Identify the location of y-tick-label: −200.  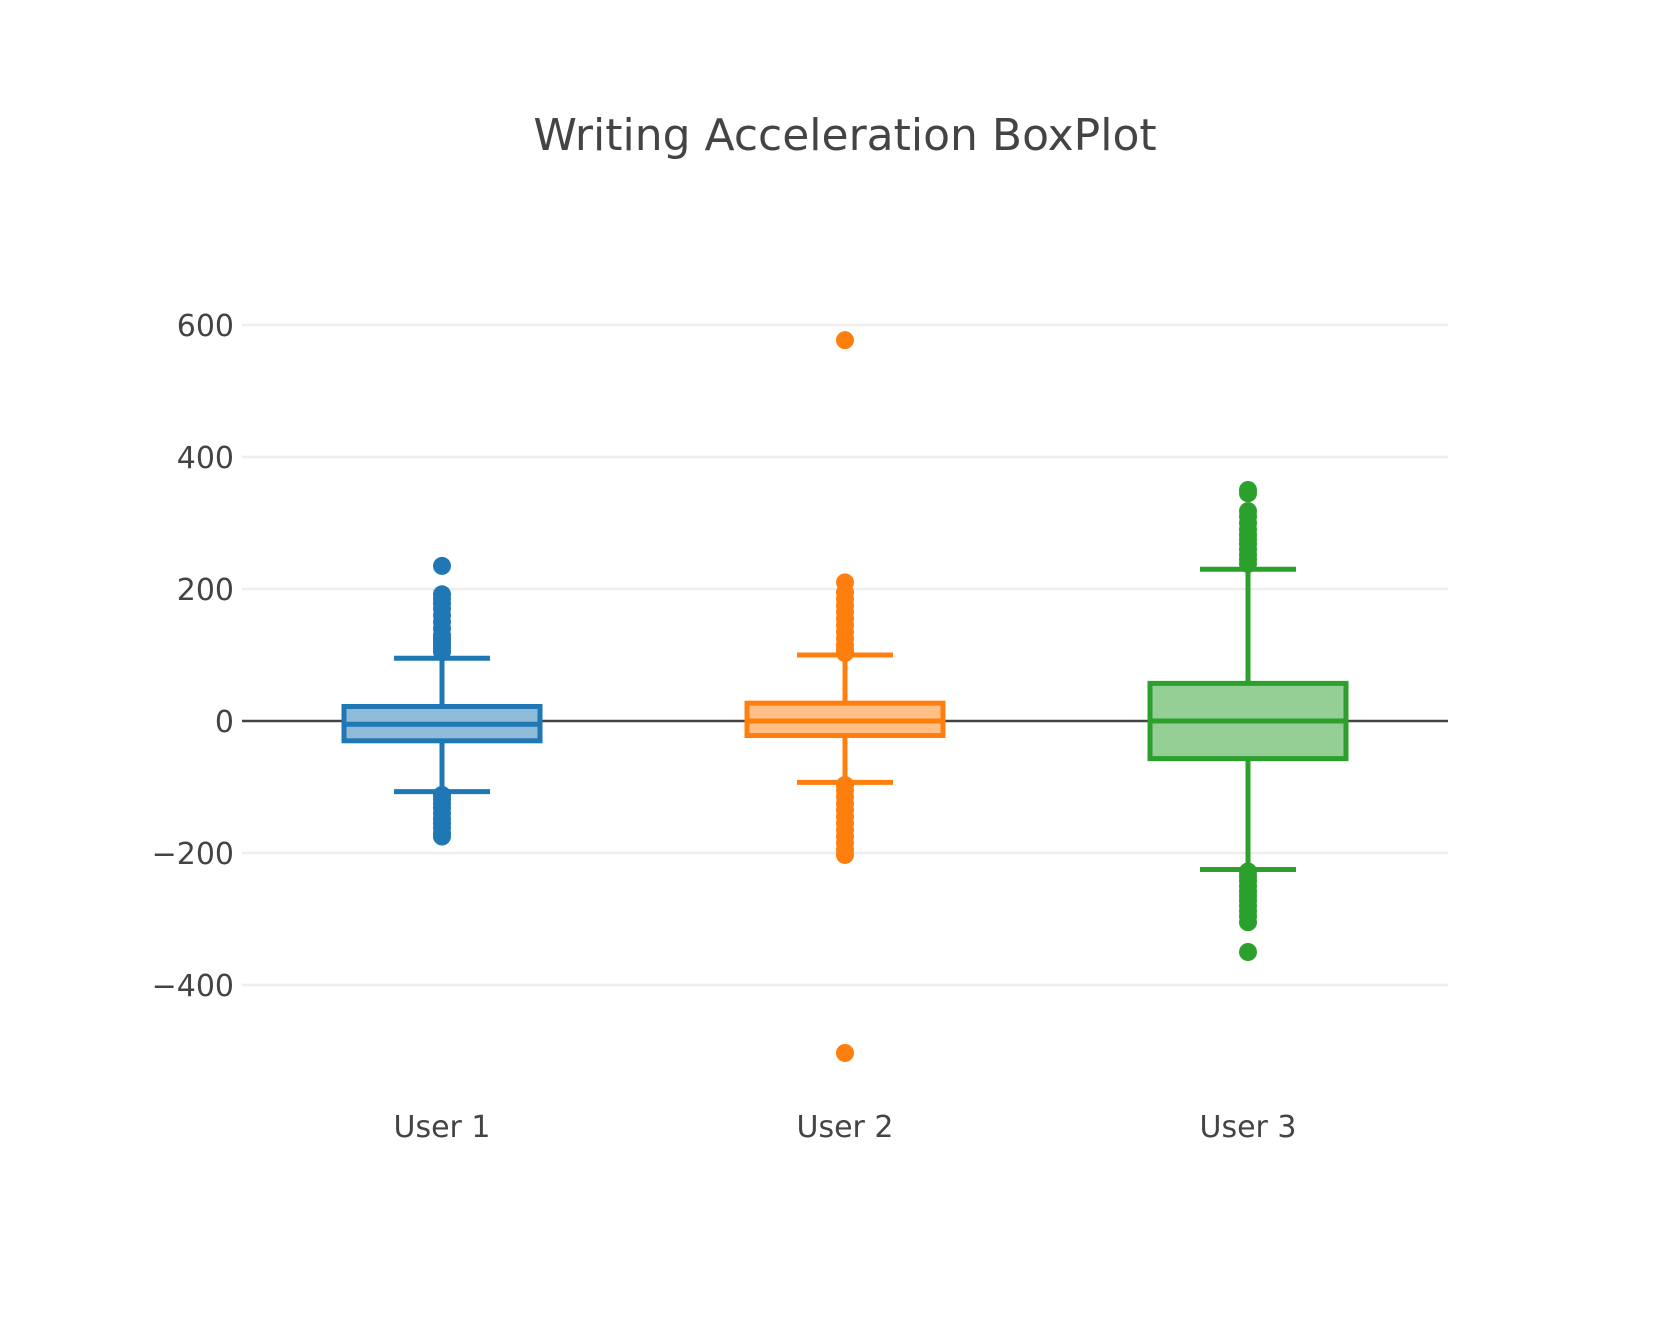
(193, 854).